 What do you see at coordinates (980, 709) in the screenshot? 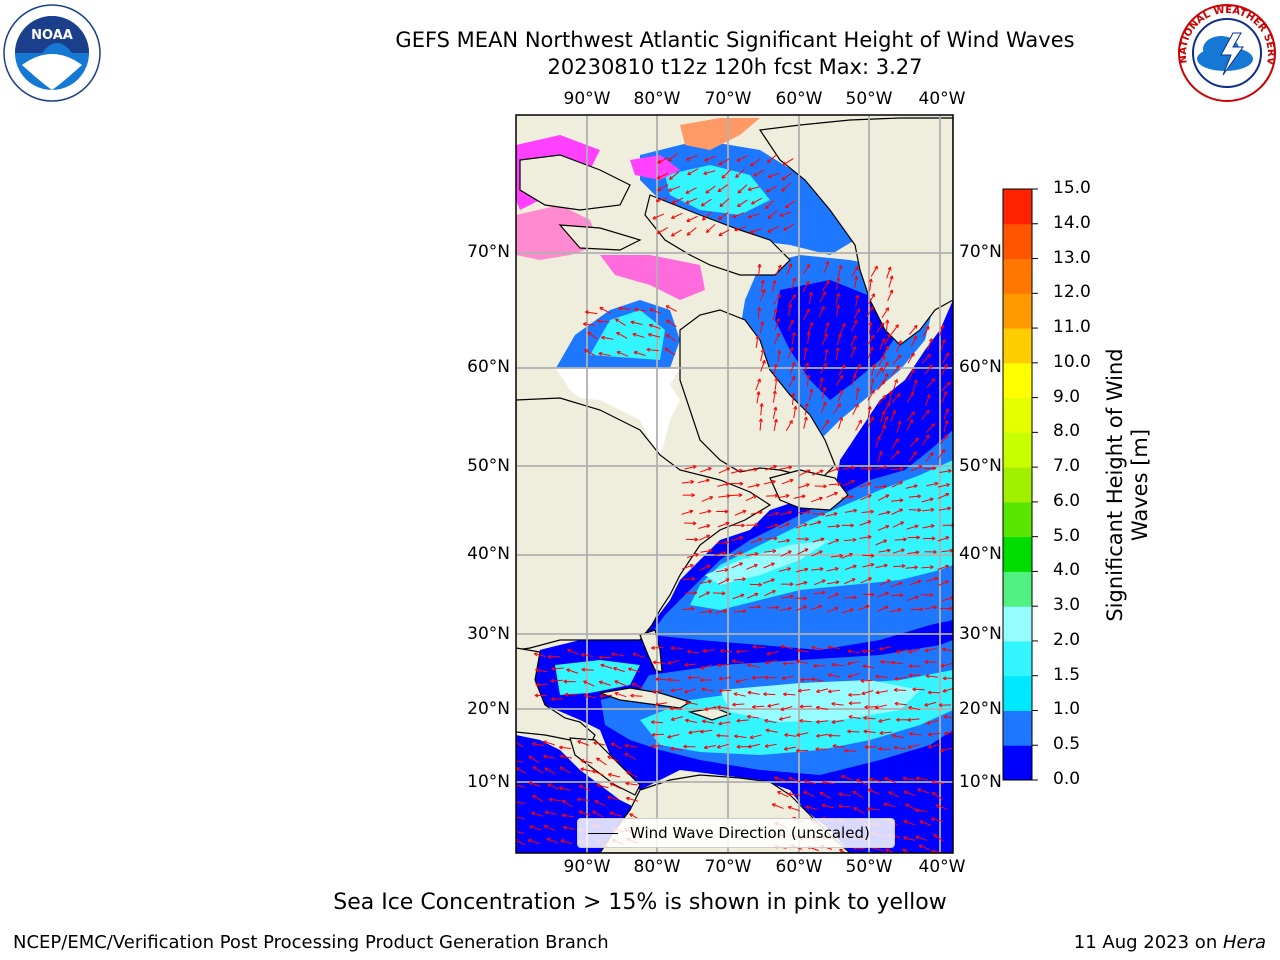
I see `lat-label-right: 20°N` at bounding box center [980, 709].